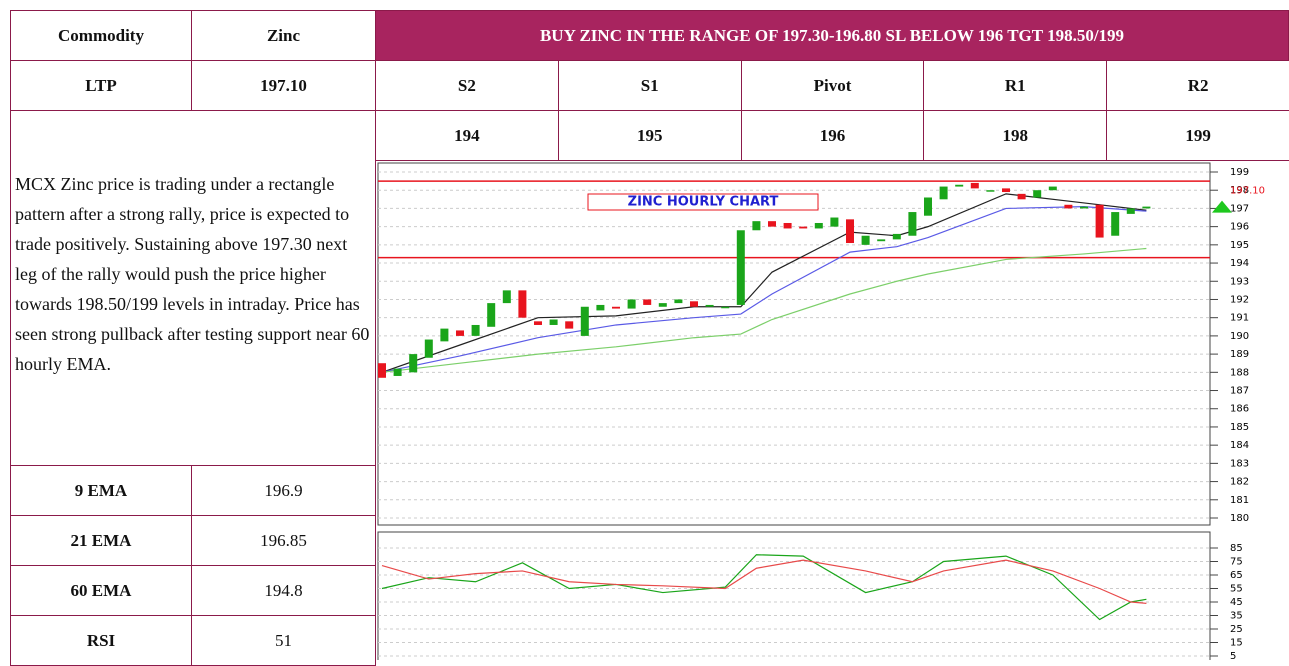 This screenshot has width=1289, height=666. Describe the element at coordinates (1239, 299) in the screenshot. I see `y-tick-label: 192` at that location.